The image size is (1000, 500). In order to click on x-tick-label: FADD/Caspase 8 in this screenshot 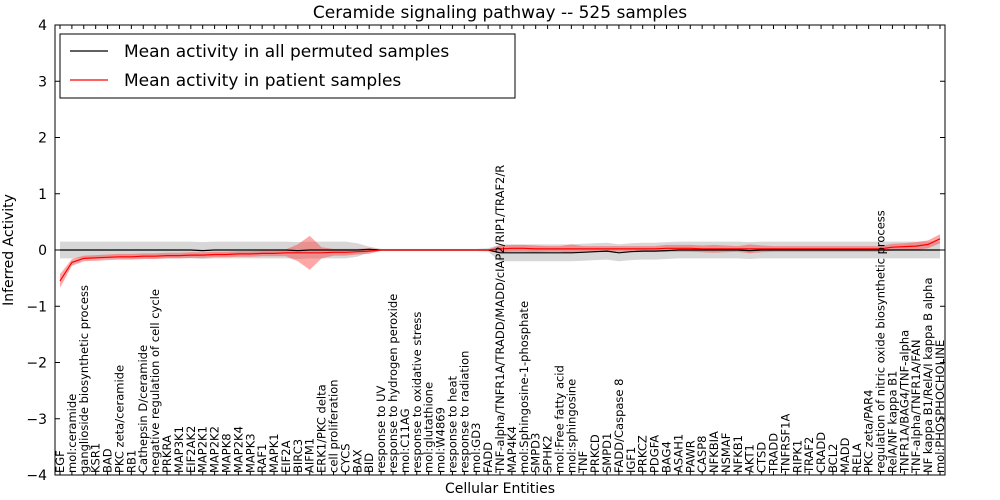, I will do `click(619, 426)`.